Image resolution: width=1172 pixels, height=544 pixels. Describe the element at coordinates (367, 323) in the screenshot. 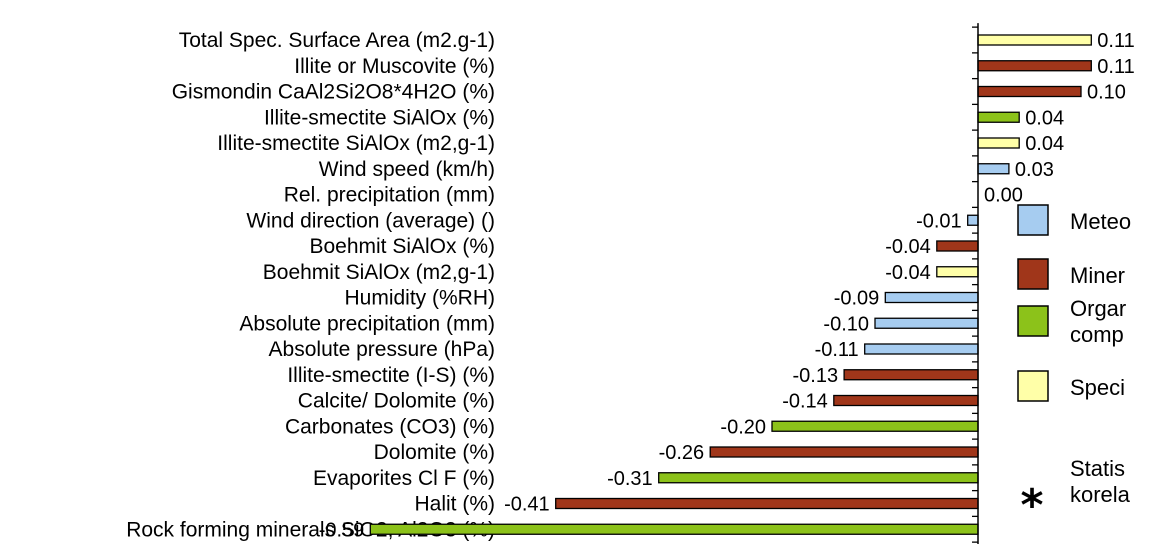

I see `category-label: Absolute precipitation (mm)` at that location.